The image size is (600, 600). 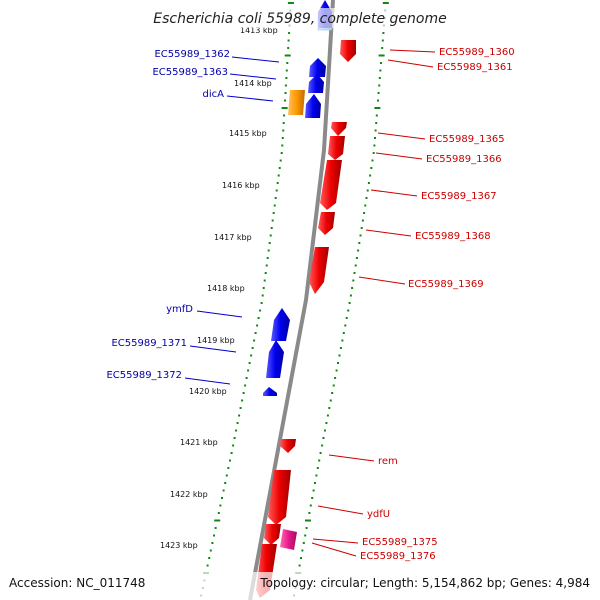 I want to click on tick-label: 1421 kbp, so click(x=199, y=442).